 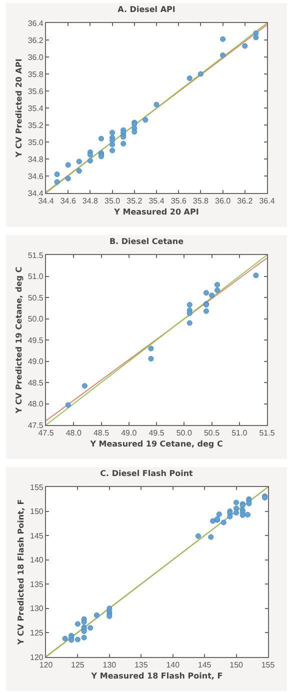 I want to click on y-tick-label: 34.4, so click(x=36, y=193).